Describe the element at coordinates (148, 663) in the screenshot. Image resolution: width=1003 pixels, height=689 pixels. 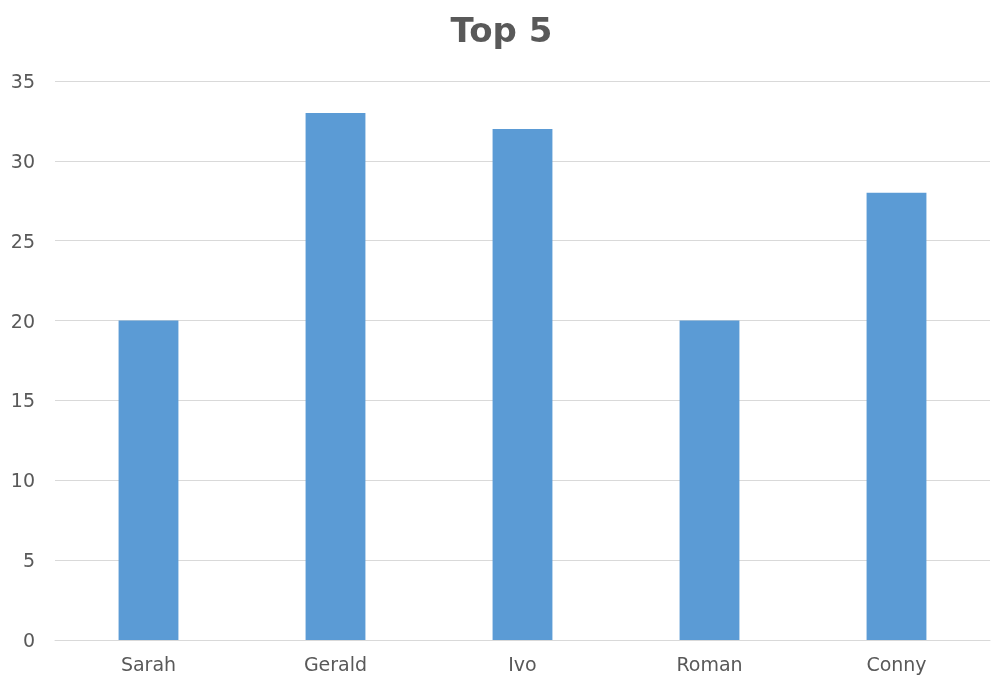
I see `x-tick-label: Sarah` at that location.